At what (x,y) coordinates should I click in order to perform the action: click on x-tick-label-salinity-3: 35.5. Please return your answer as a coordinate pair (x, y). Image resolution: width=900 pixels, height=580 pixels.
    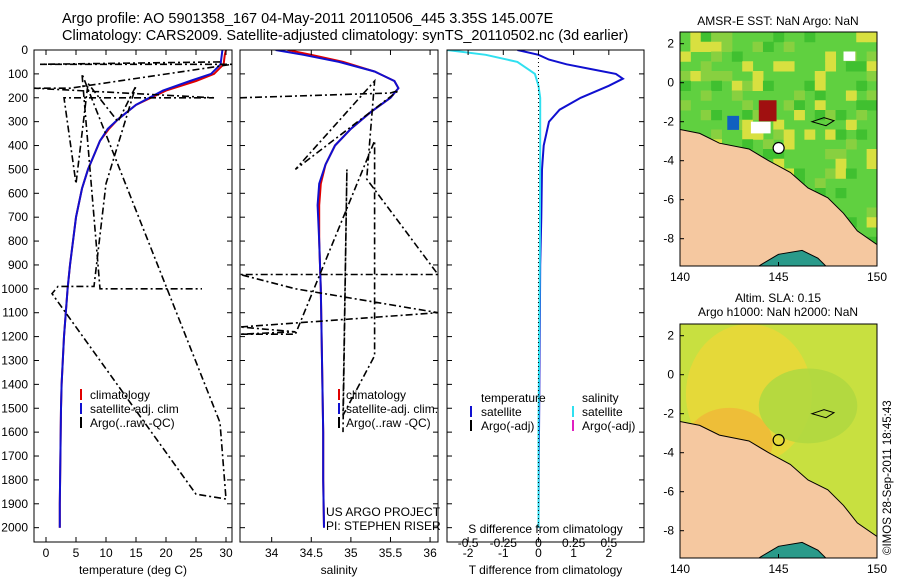
    Looking at the image, I should click on (391, 553).